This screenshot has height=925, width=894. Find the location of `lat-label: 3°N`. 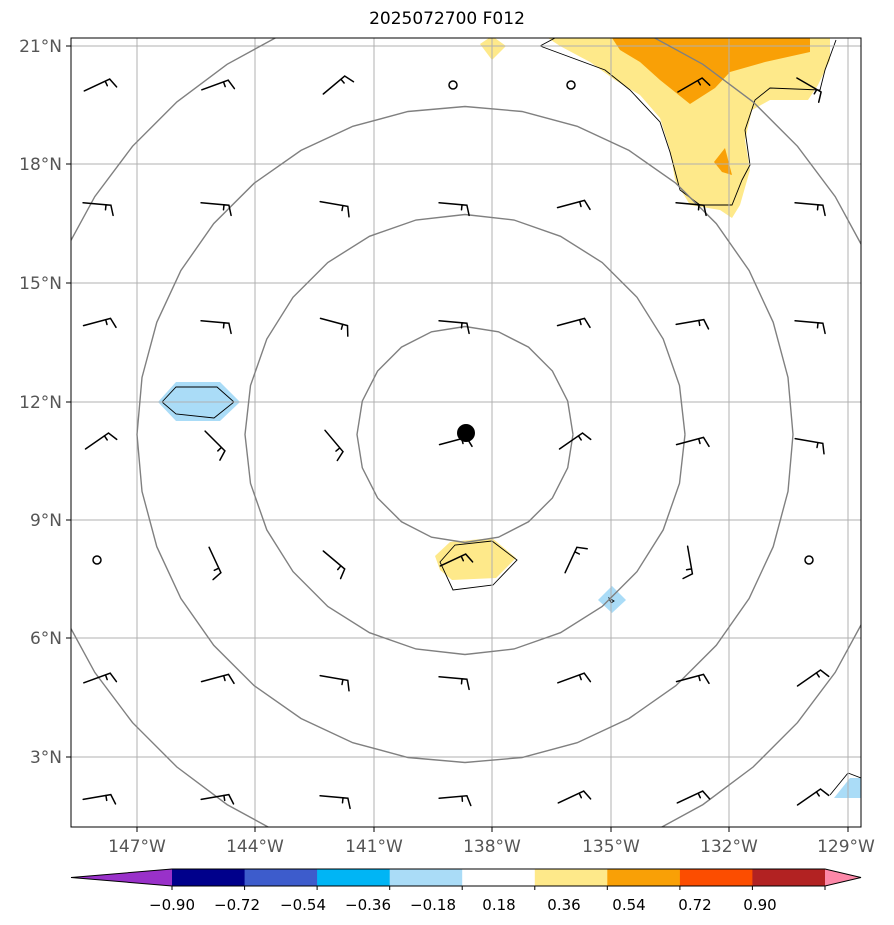

lat-label: 3°N is located at coordinates (46, 758).